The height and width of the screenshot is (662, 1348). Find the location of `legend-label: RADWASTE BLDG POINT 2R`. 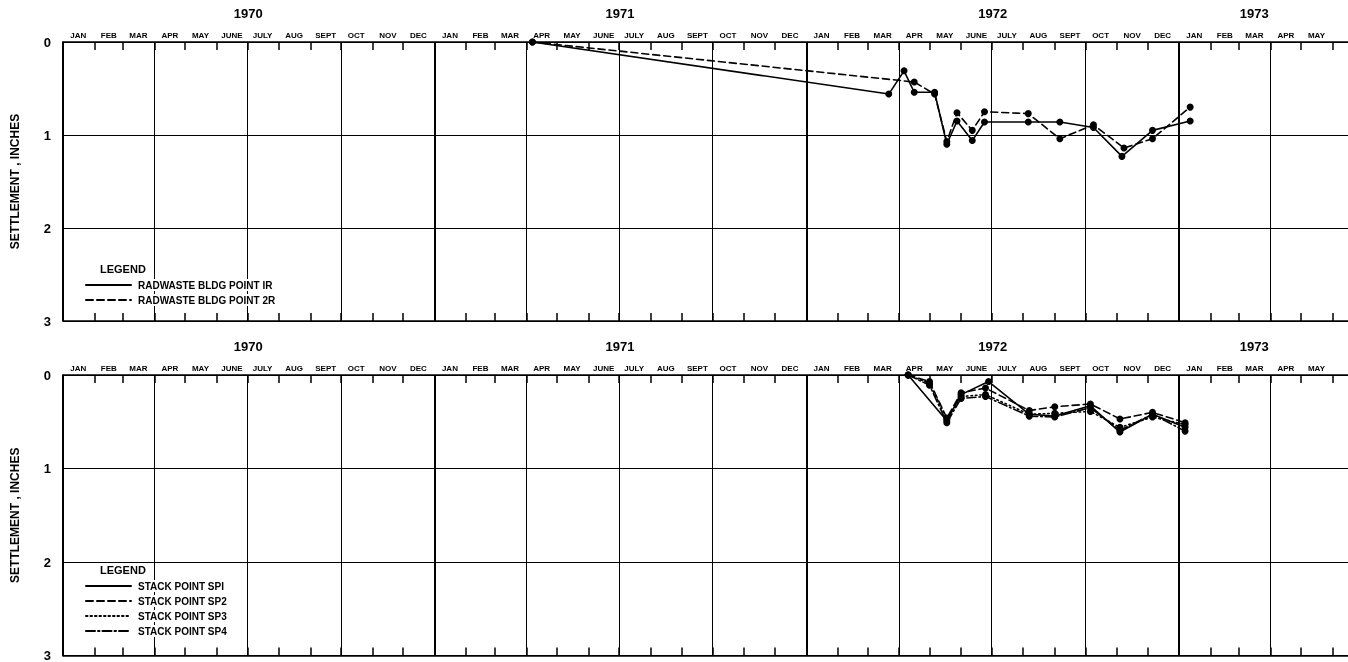

legend-label: RADWASTE BLDG POINT 2R is located at coordinates (207, 300).